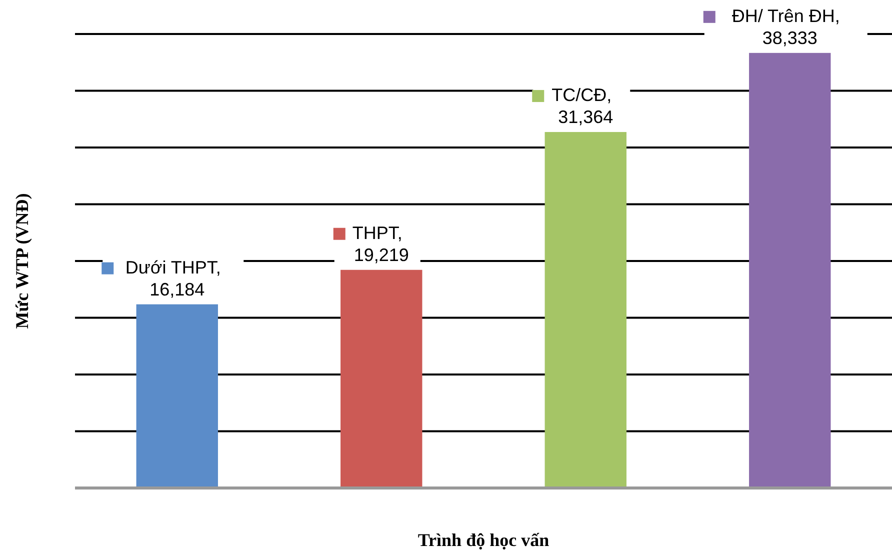 This screenshot has height=554, width=892. What do you see at coordinates (583, 106) in the screenshot?
I see `data-label: TC/CĐ, 31,364` at bounding box center [583, 106].